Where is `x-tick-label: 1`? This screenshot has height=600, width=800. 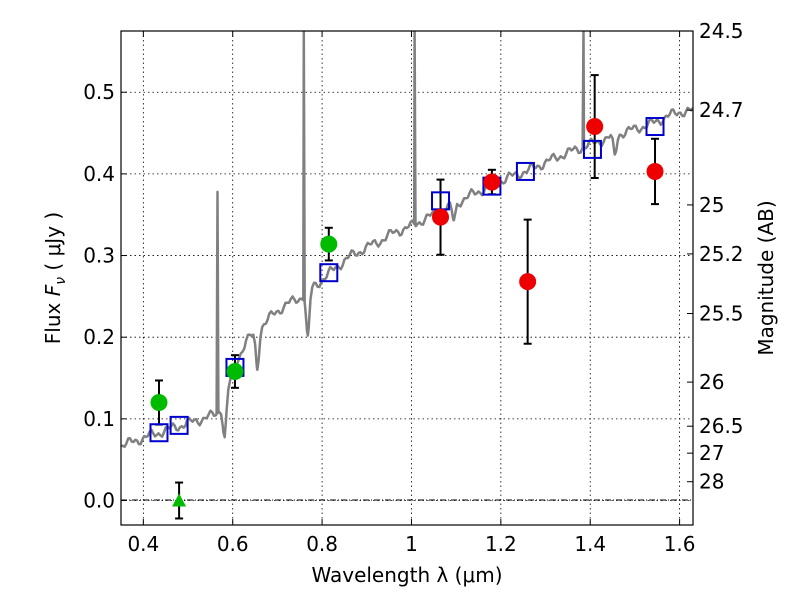
x-tick-label: 1 is located at coordinates (411, 544).